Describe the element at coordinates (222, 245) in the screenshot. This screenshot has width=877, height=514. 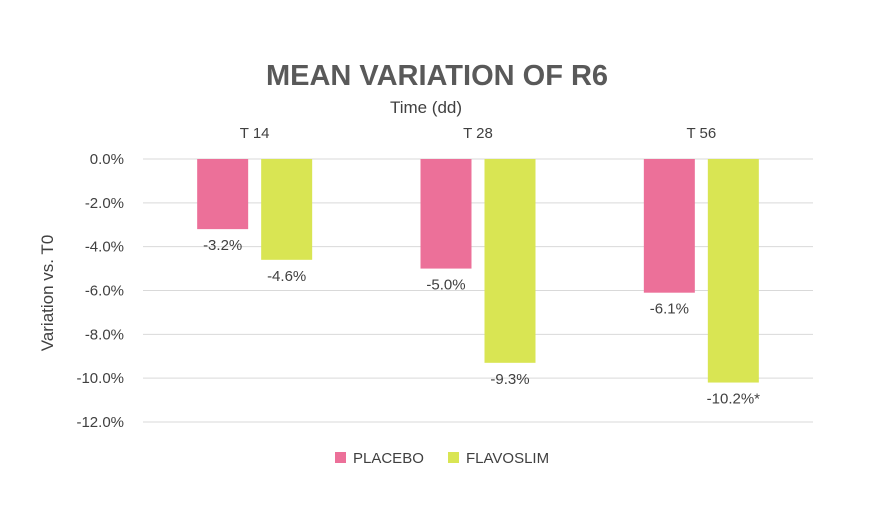
I see `data-label: -3.2%` at that location.